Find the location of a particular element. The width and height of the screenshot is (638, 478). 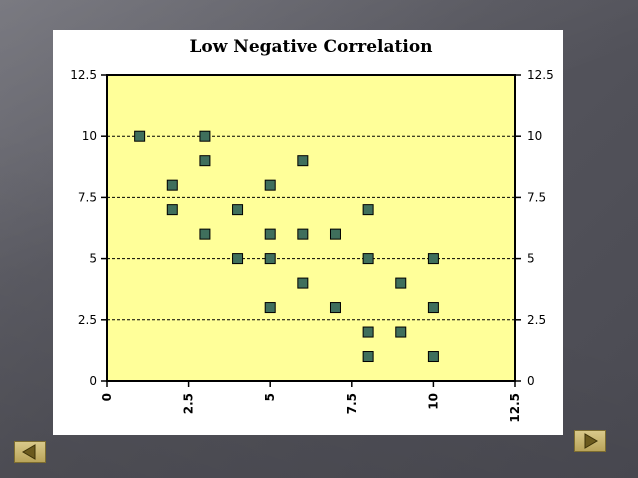

y-tick-label-right: 7.5 is located at coordinates (536, 197).